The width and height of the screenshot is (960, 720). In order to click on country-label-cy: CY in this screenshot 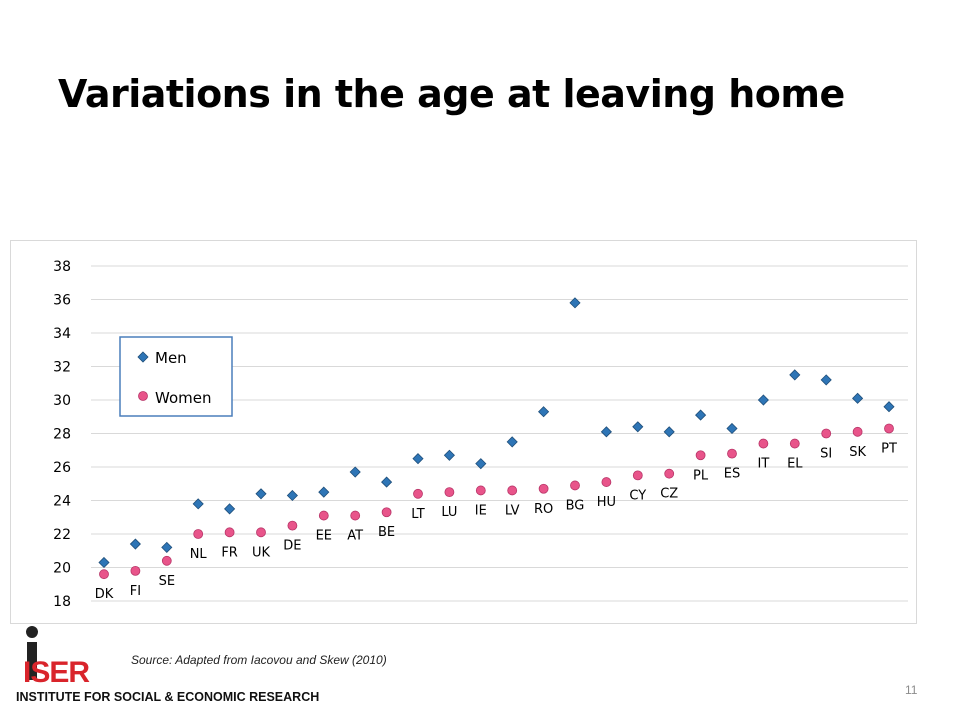, I will do `click(637, 495)`.